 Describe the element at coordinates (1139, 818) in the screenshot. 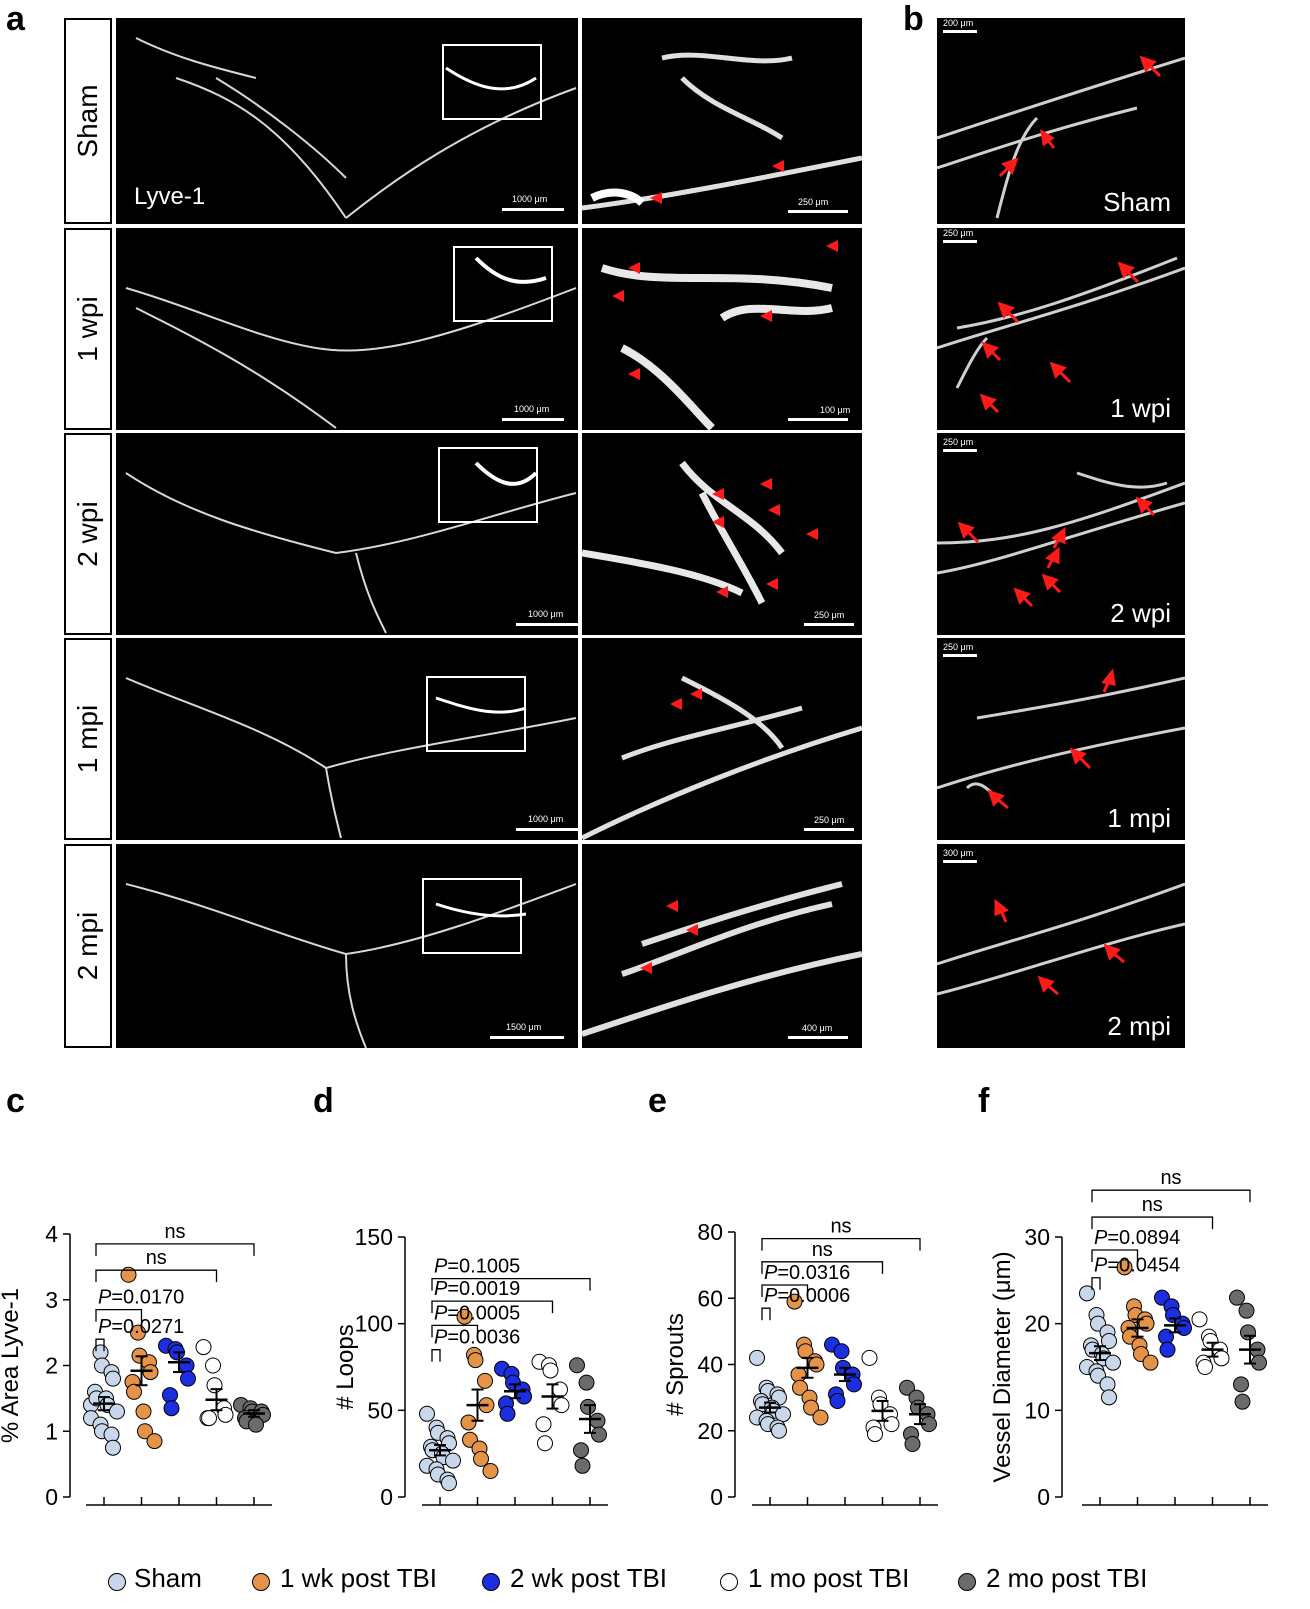

I see `timepoint-label: 1 mpi` at that location.